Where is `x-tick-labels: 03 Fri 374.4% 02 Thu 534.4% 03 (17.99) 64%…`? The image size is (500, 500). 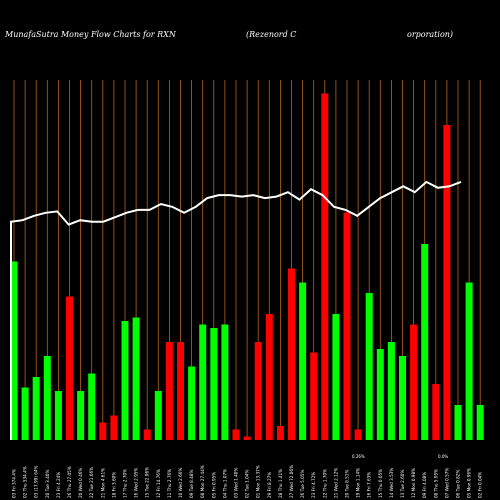
x-tick-labels: 03 Fri 374.4% 02 Thu 534.4% 03 (17.99) 64%… is located at coordinates (247, 481).